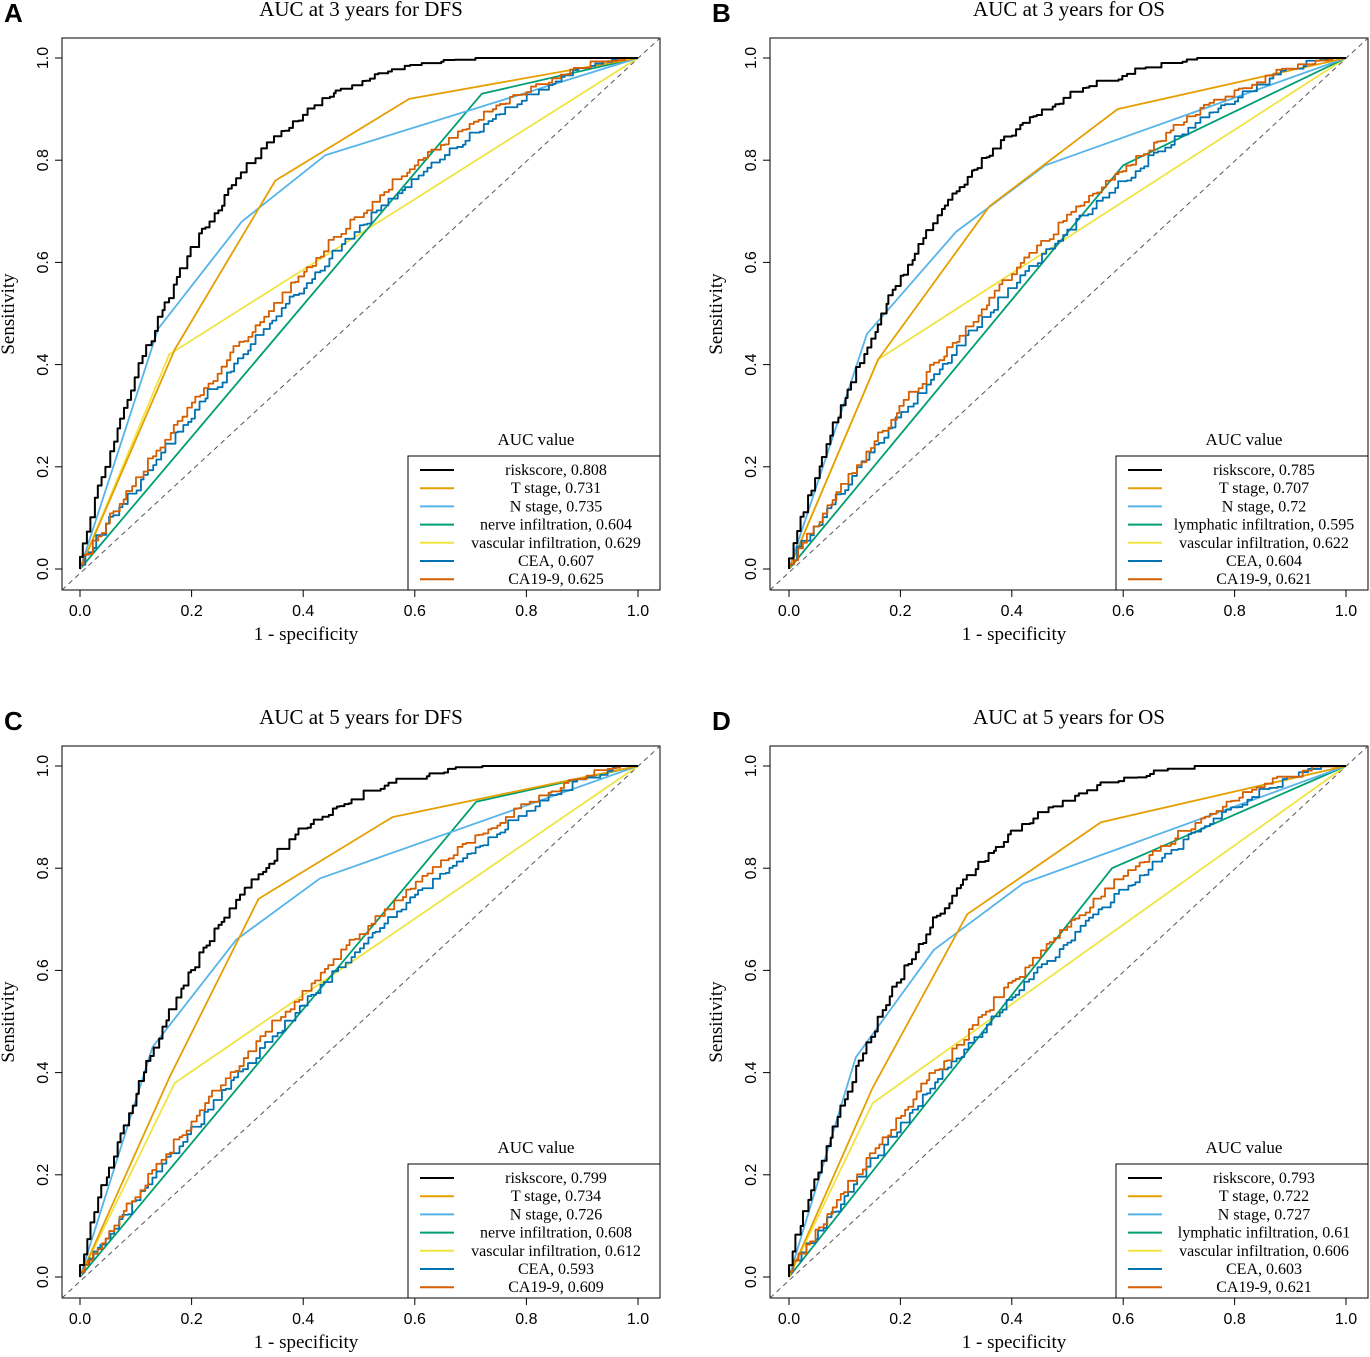  What do you see at coordinates (556, 1251) in the screenshot?
I see `legend-entry: vascular infiltration, 0.612` at bounding box center [556, 1251].